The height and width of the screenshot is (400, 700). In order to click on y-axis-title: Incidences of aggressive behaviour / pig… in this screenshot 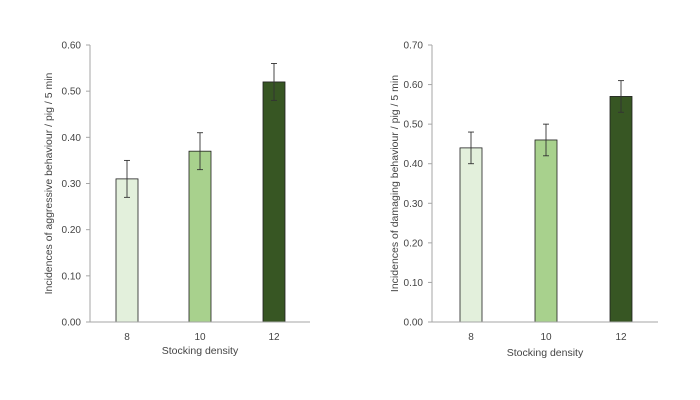, I will do `click(49, 183)`.